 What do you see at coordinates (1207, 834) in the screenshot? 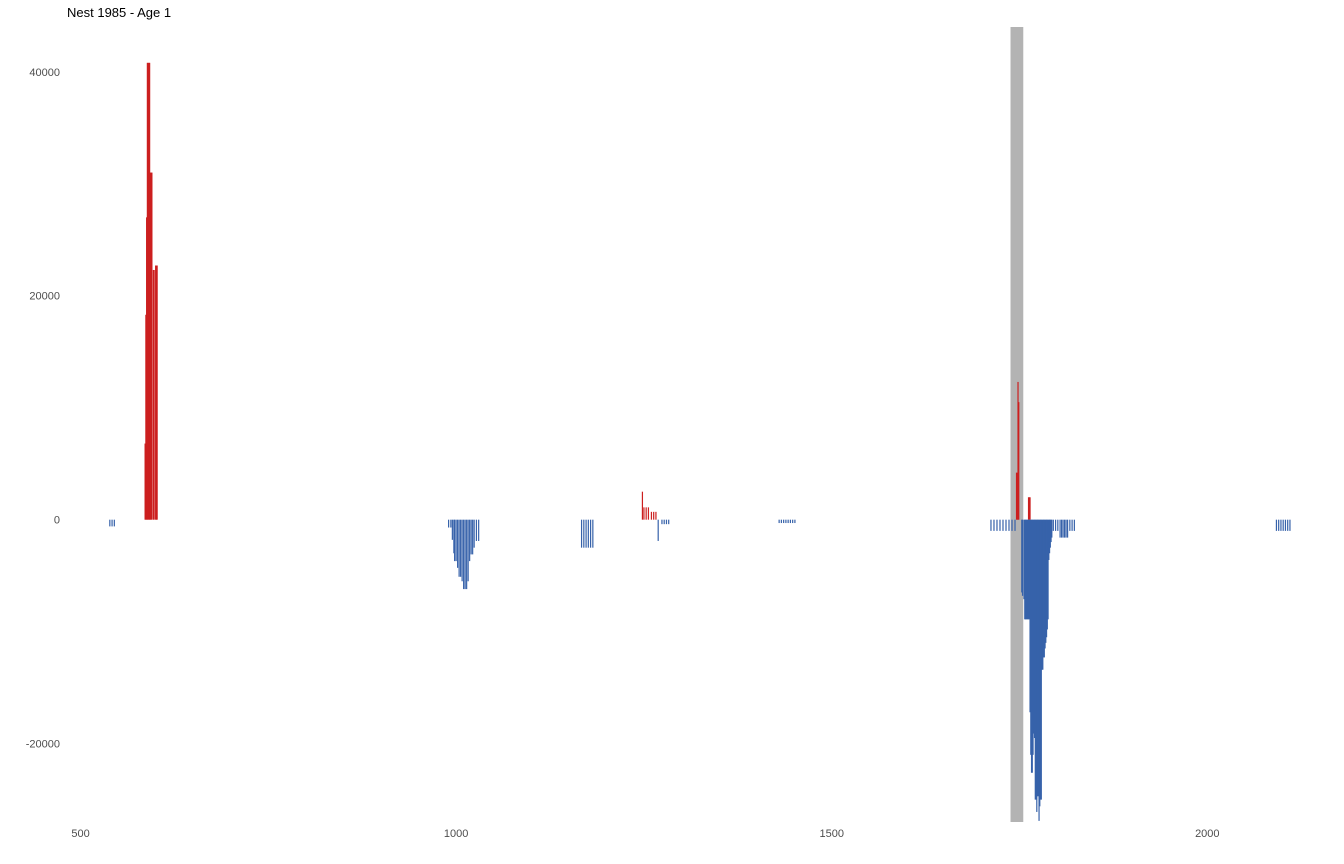
I see `x-tick-label-3: 2000` at bounding box center [1207, 834].